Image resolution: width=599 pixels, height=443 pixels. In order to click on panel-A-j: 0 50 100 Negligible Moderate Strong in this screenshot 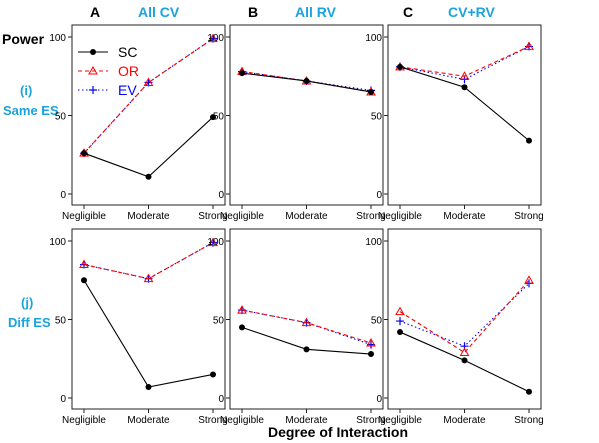, I will do `click(138, 327)`.